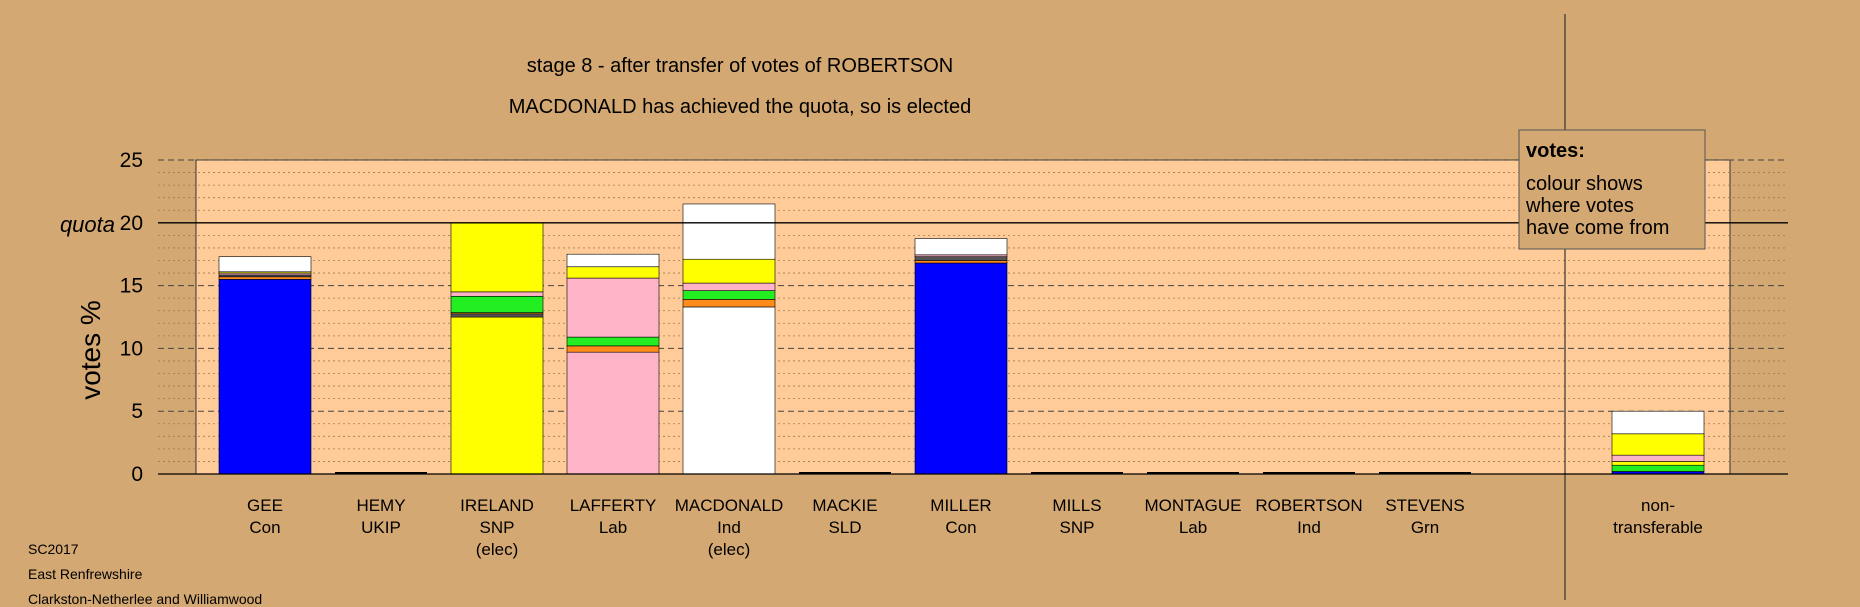 The image size is (1860, 607). I want to click on legend-title: votes:, so click(1555, 151).